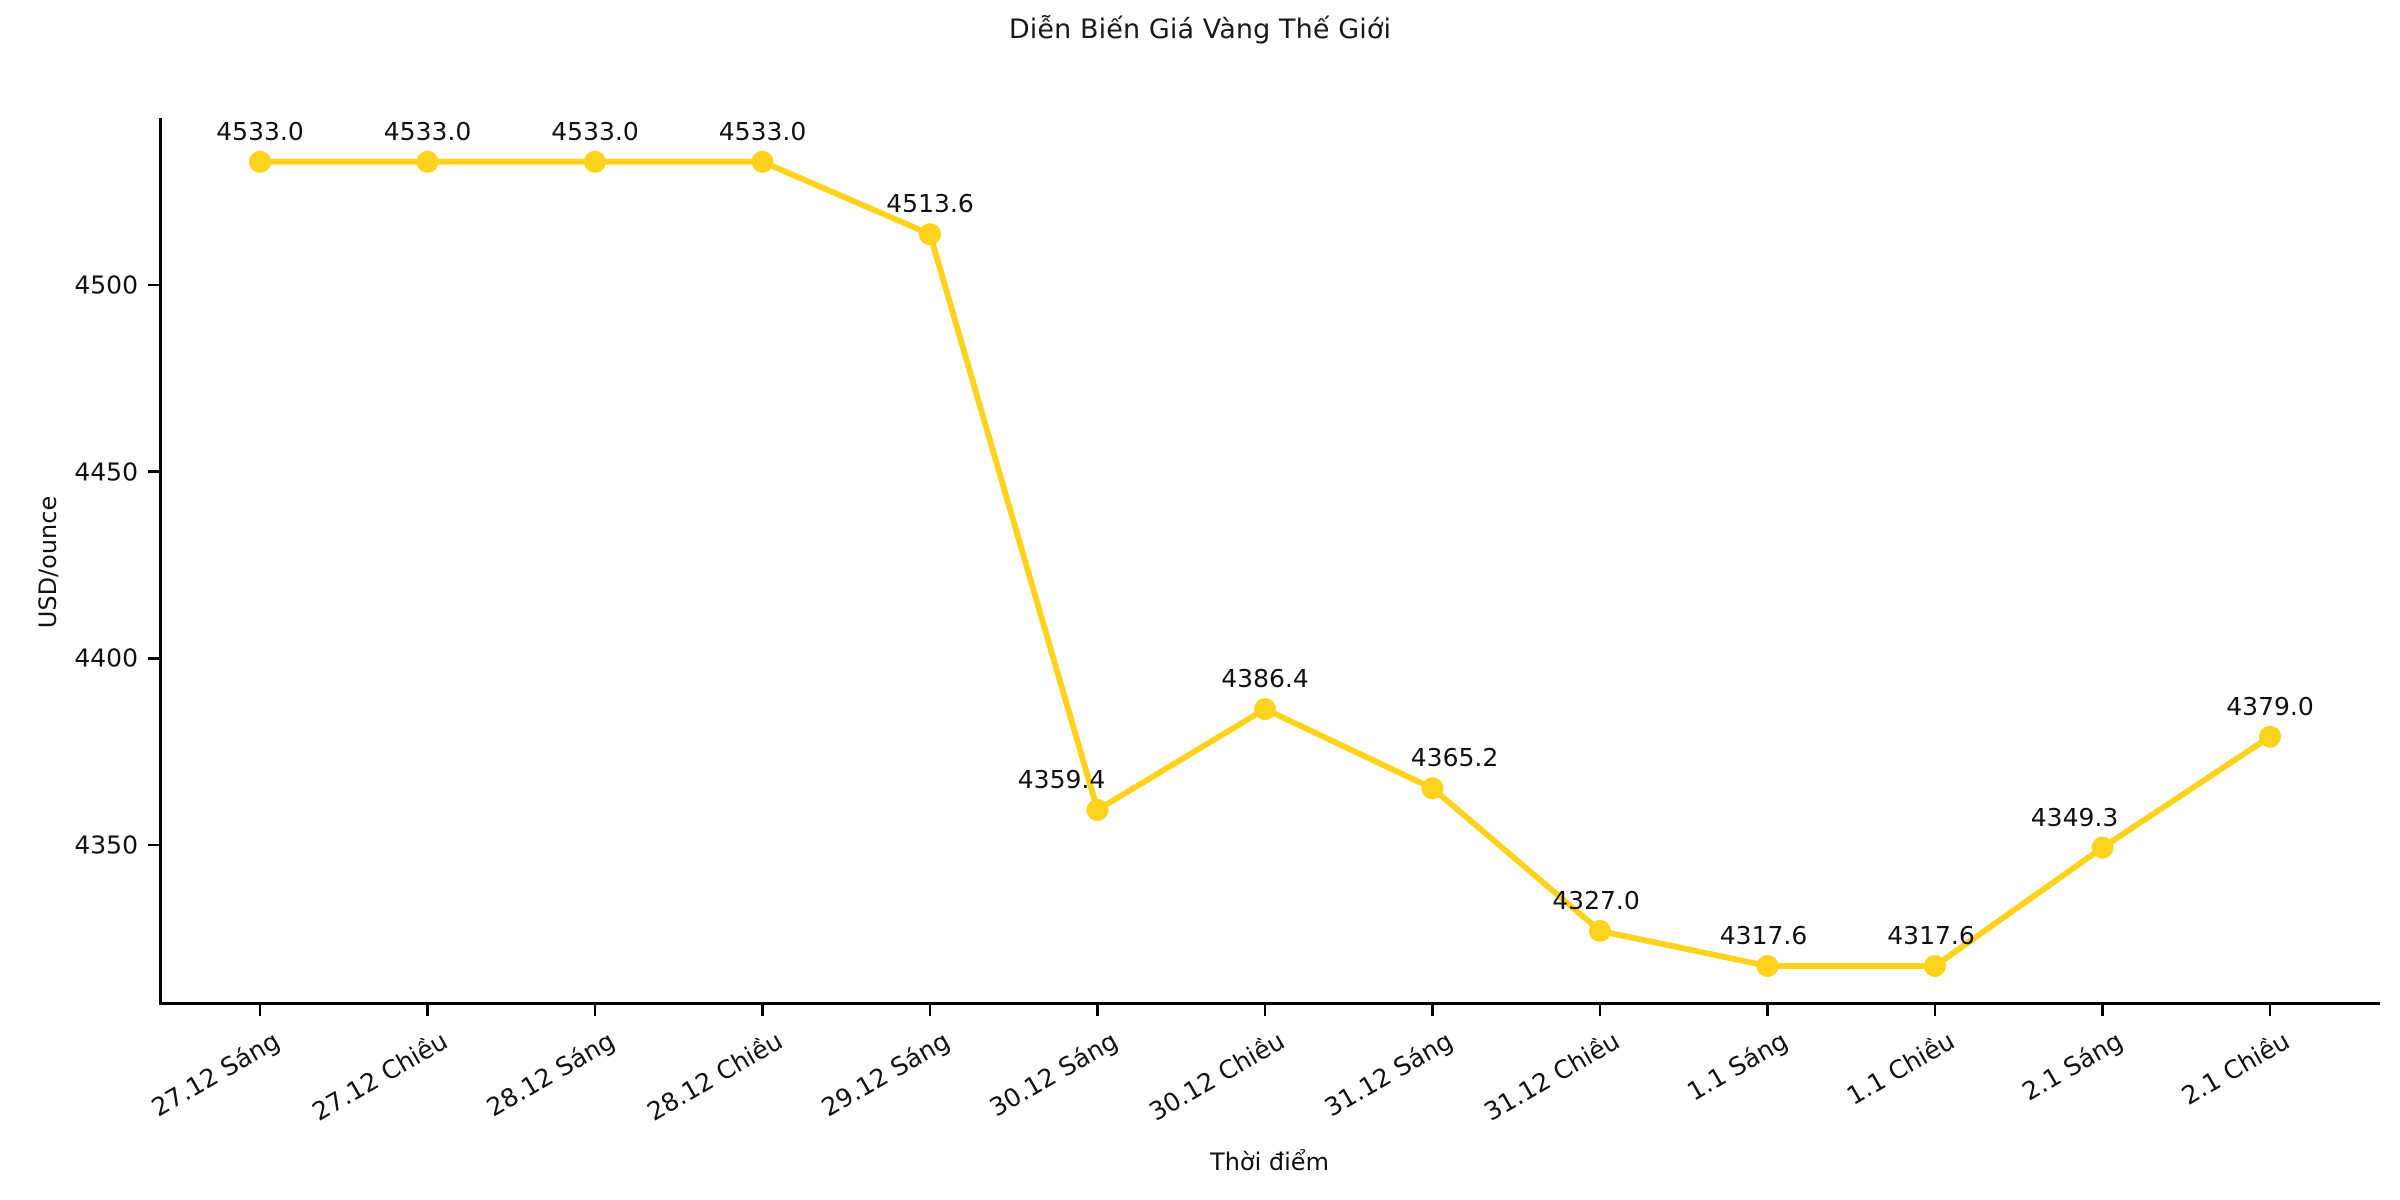 The image size is (2400, 1200). I want to click on y-axis-tick-label: 4350, so click(106, 845).